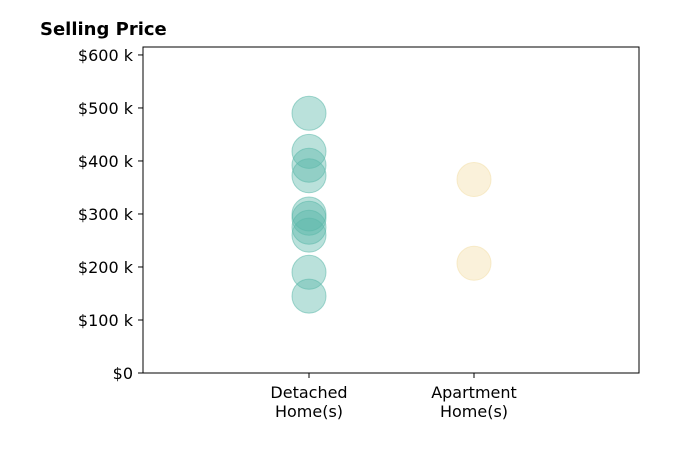 The image size is (679, 462). Describe the element at coordinates (106, 267) in the screenshot. I see `y-tick-label: $200 k` at that location.